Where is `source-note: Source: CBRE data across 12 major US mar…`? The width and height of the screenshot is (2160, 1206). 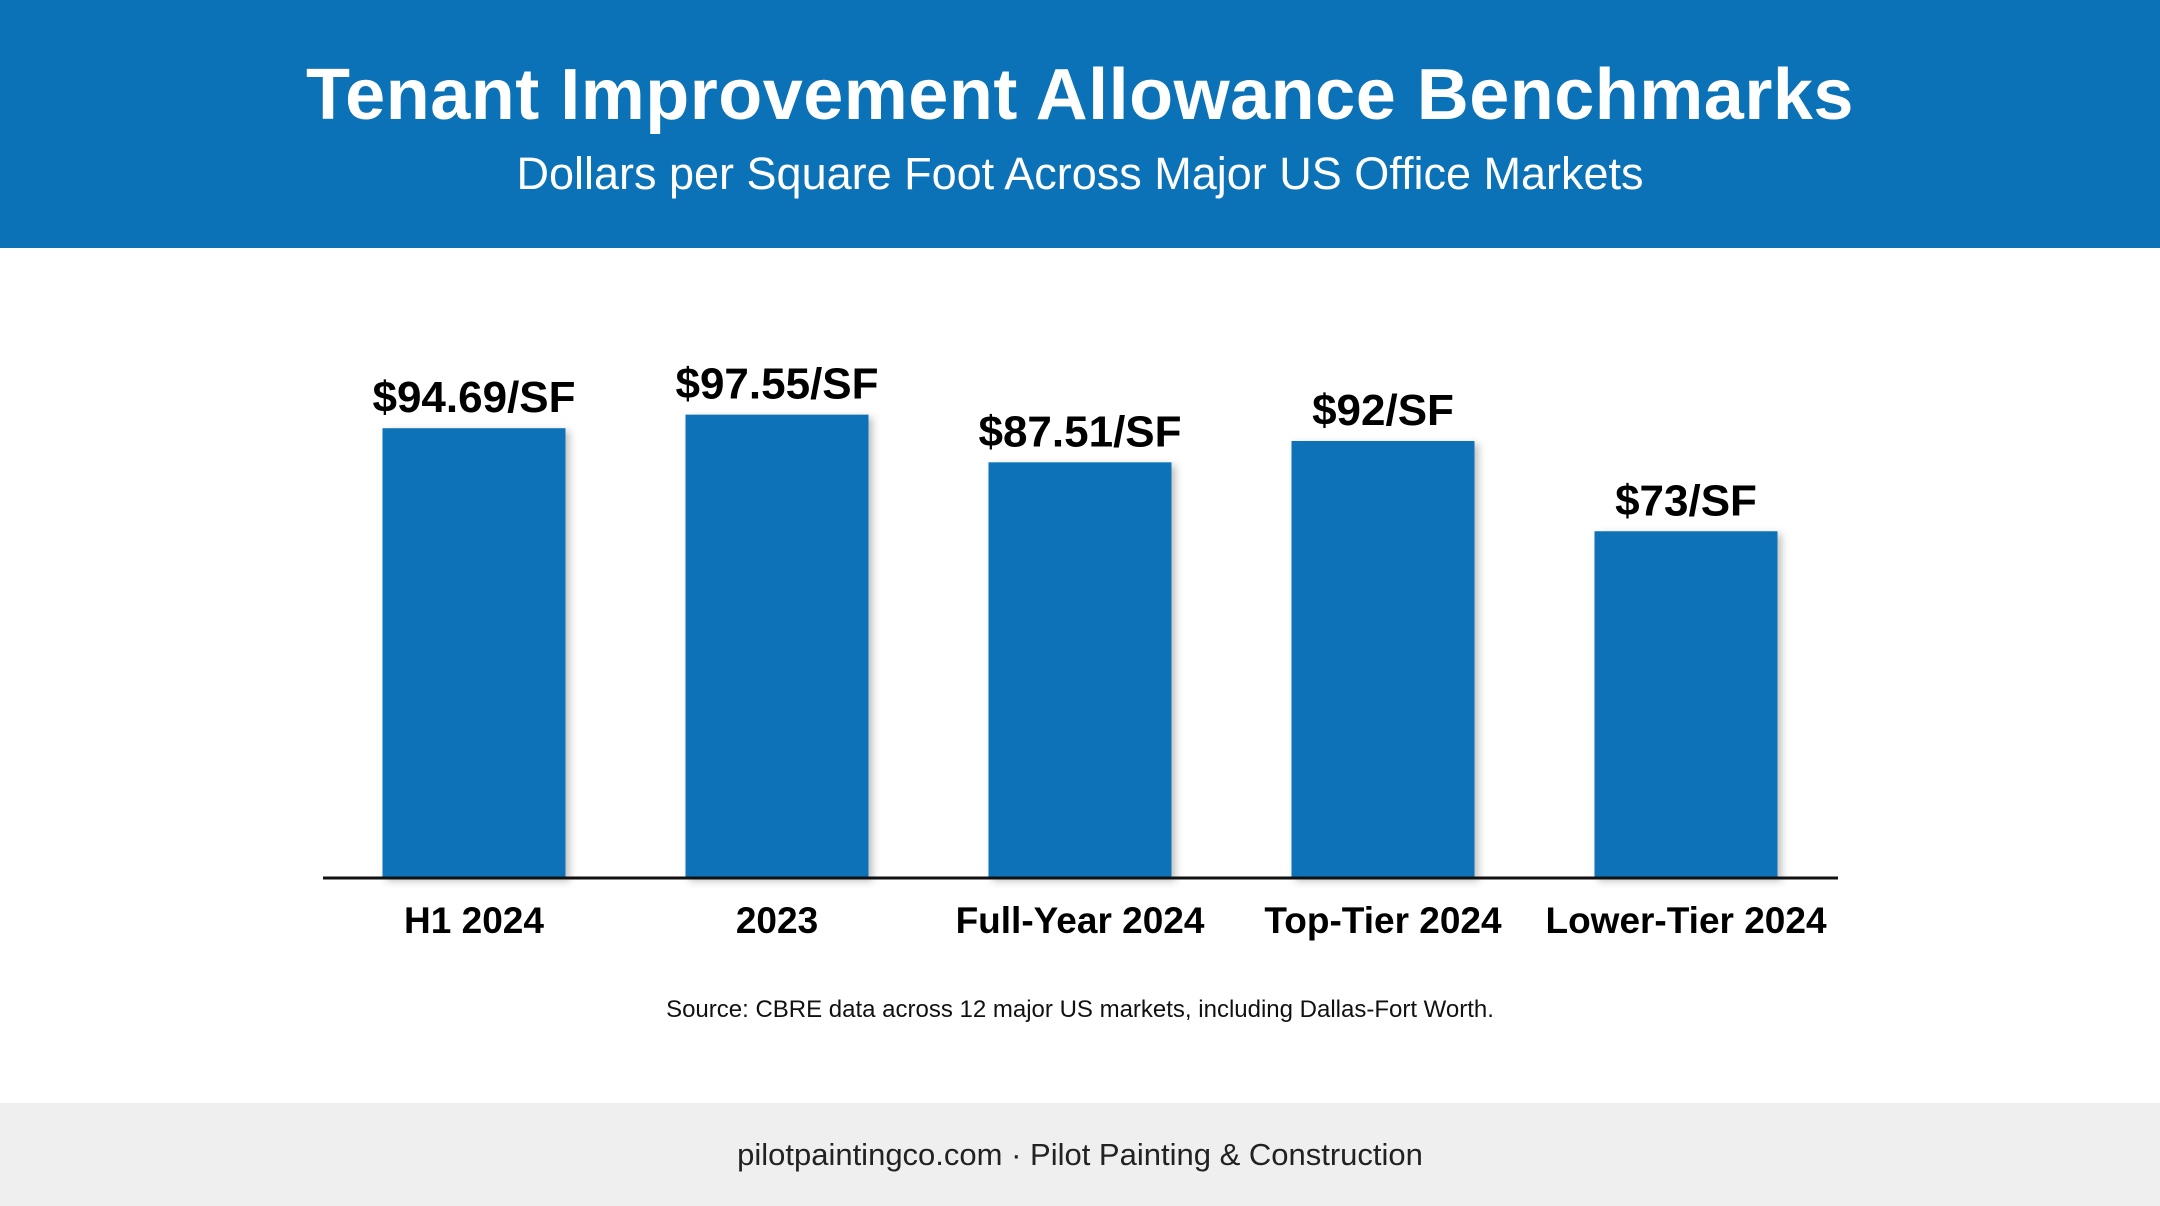
source-note: Source: CBRE data across 12 major US mar… is located at coordinates (1080, 1009).